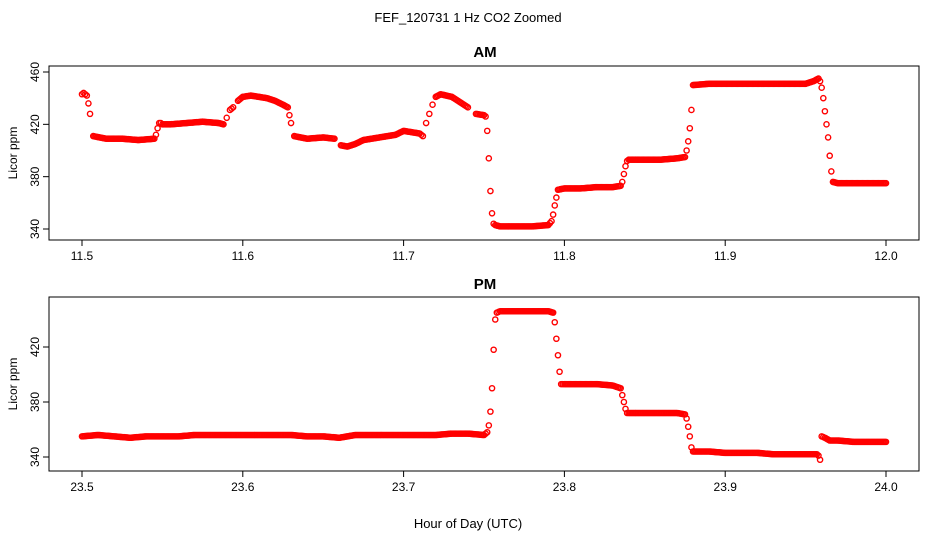 The width and height of the screenshot is (936, 540). Describe the element at coordinates (467, 17) in the screenshot. I see `figure-title: FEF_120731 1 Hz CO2 Zoomed` at that location.